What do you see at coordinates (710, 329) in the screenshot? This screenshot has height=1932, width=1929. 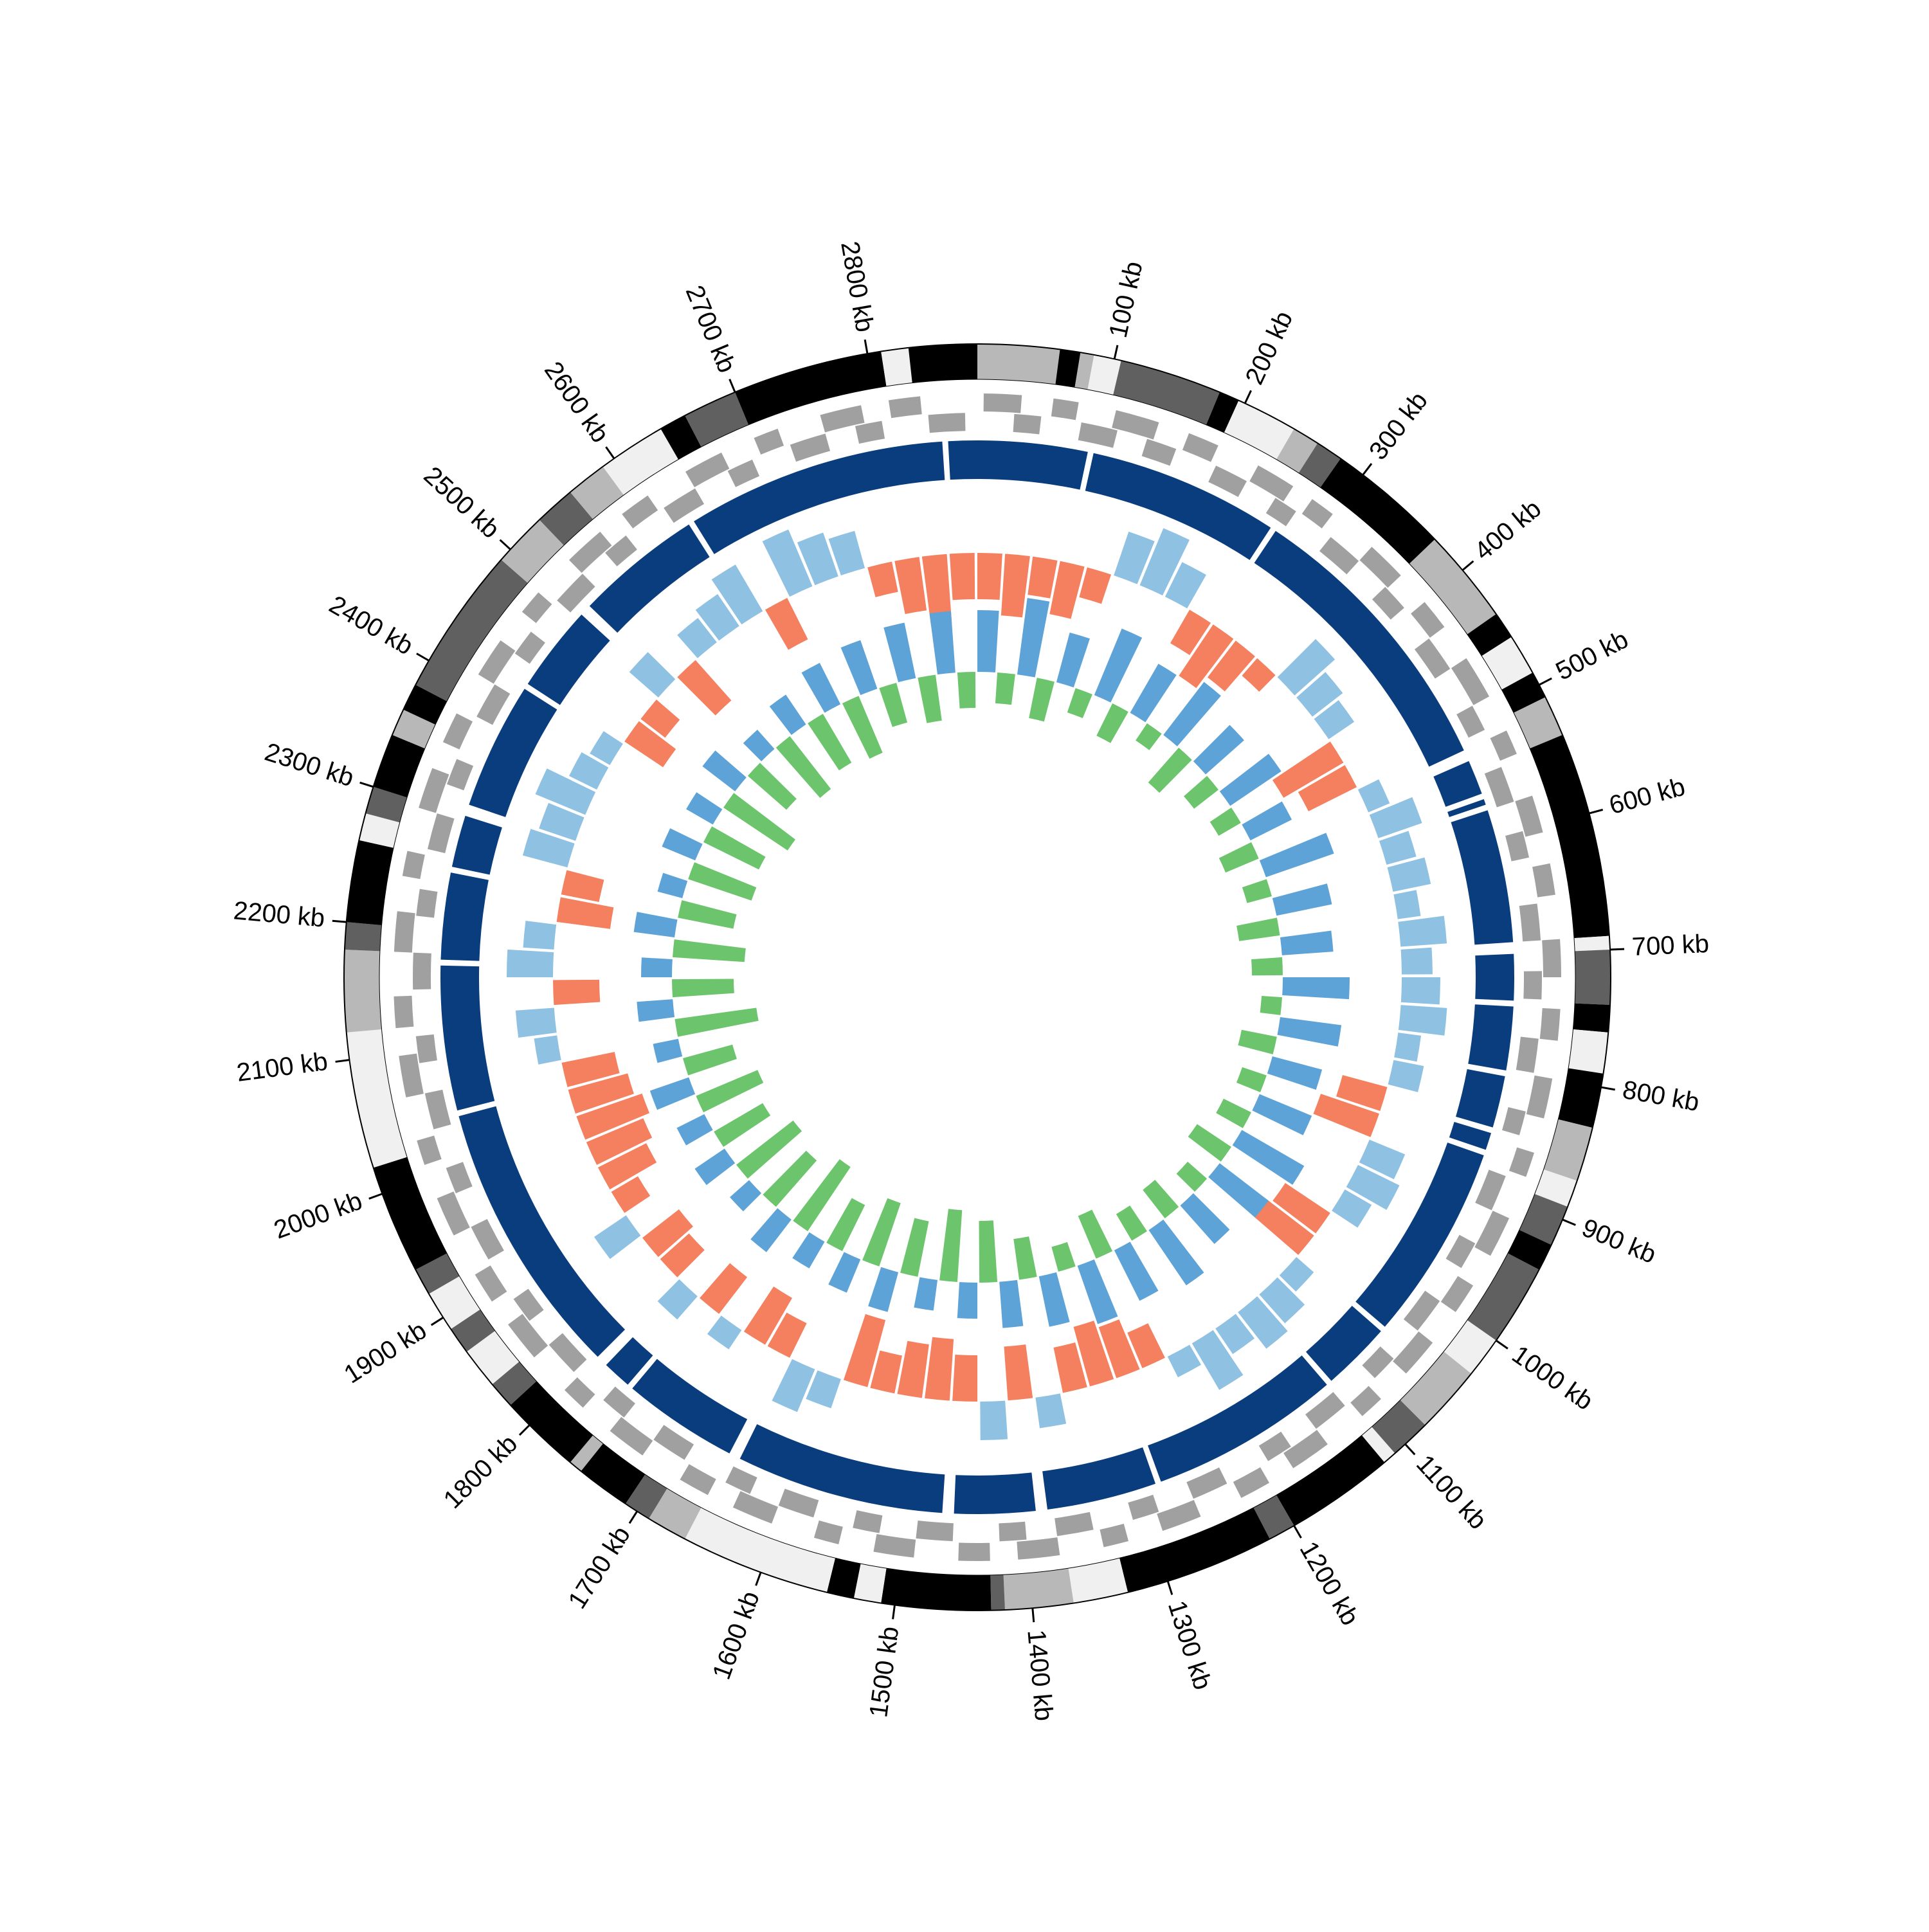 I see `tick-label: 2700 kb` at bounding box center [710, 329].